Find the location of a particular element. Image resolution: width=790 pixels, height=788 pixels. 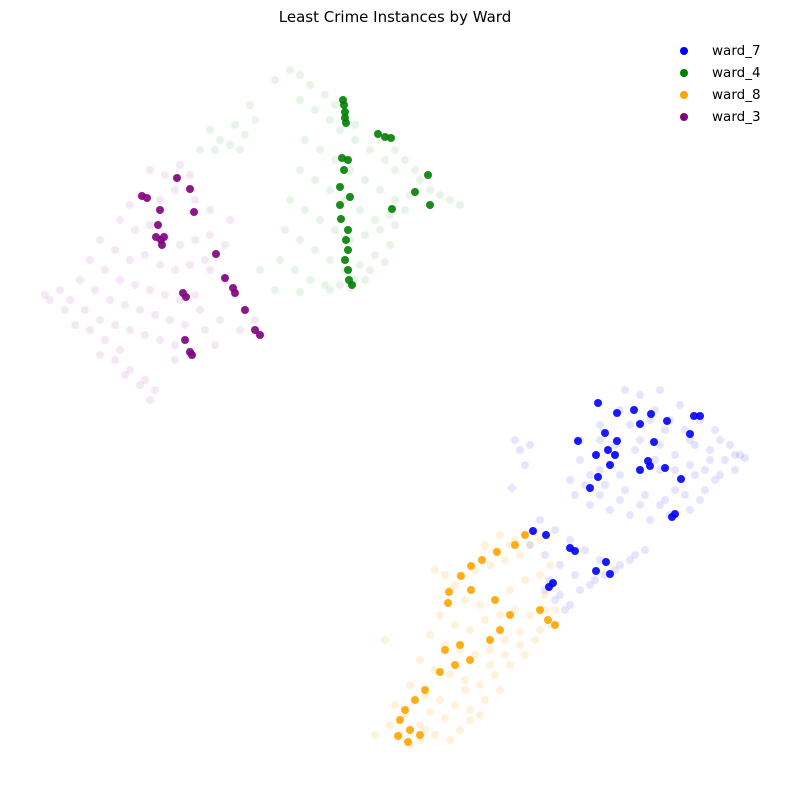

legend-item-ward_7: ward_7 is located at coordinates (720, 51).